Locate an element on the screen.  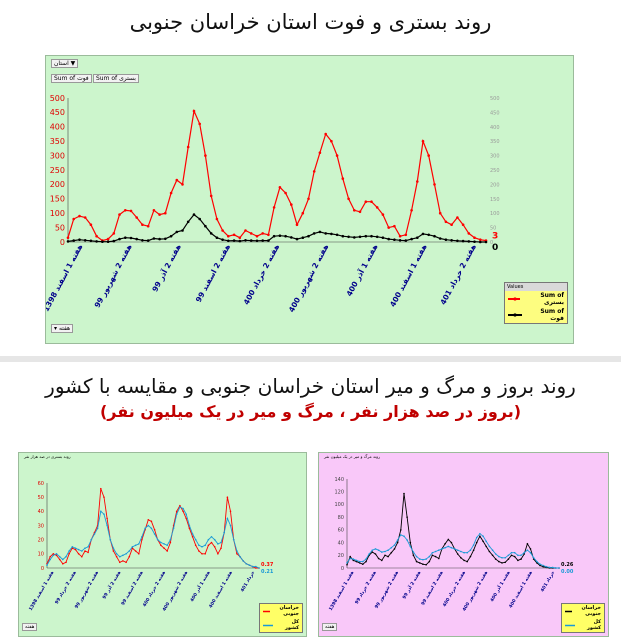
chart2-week-dropdown: هفته is located at coordinates (30, 627).